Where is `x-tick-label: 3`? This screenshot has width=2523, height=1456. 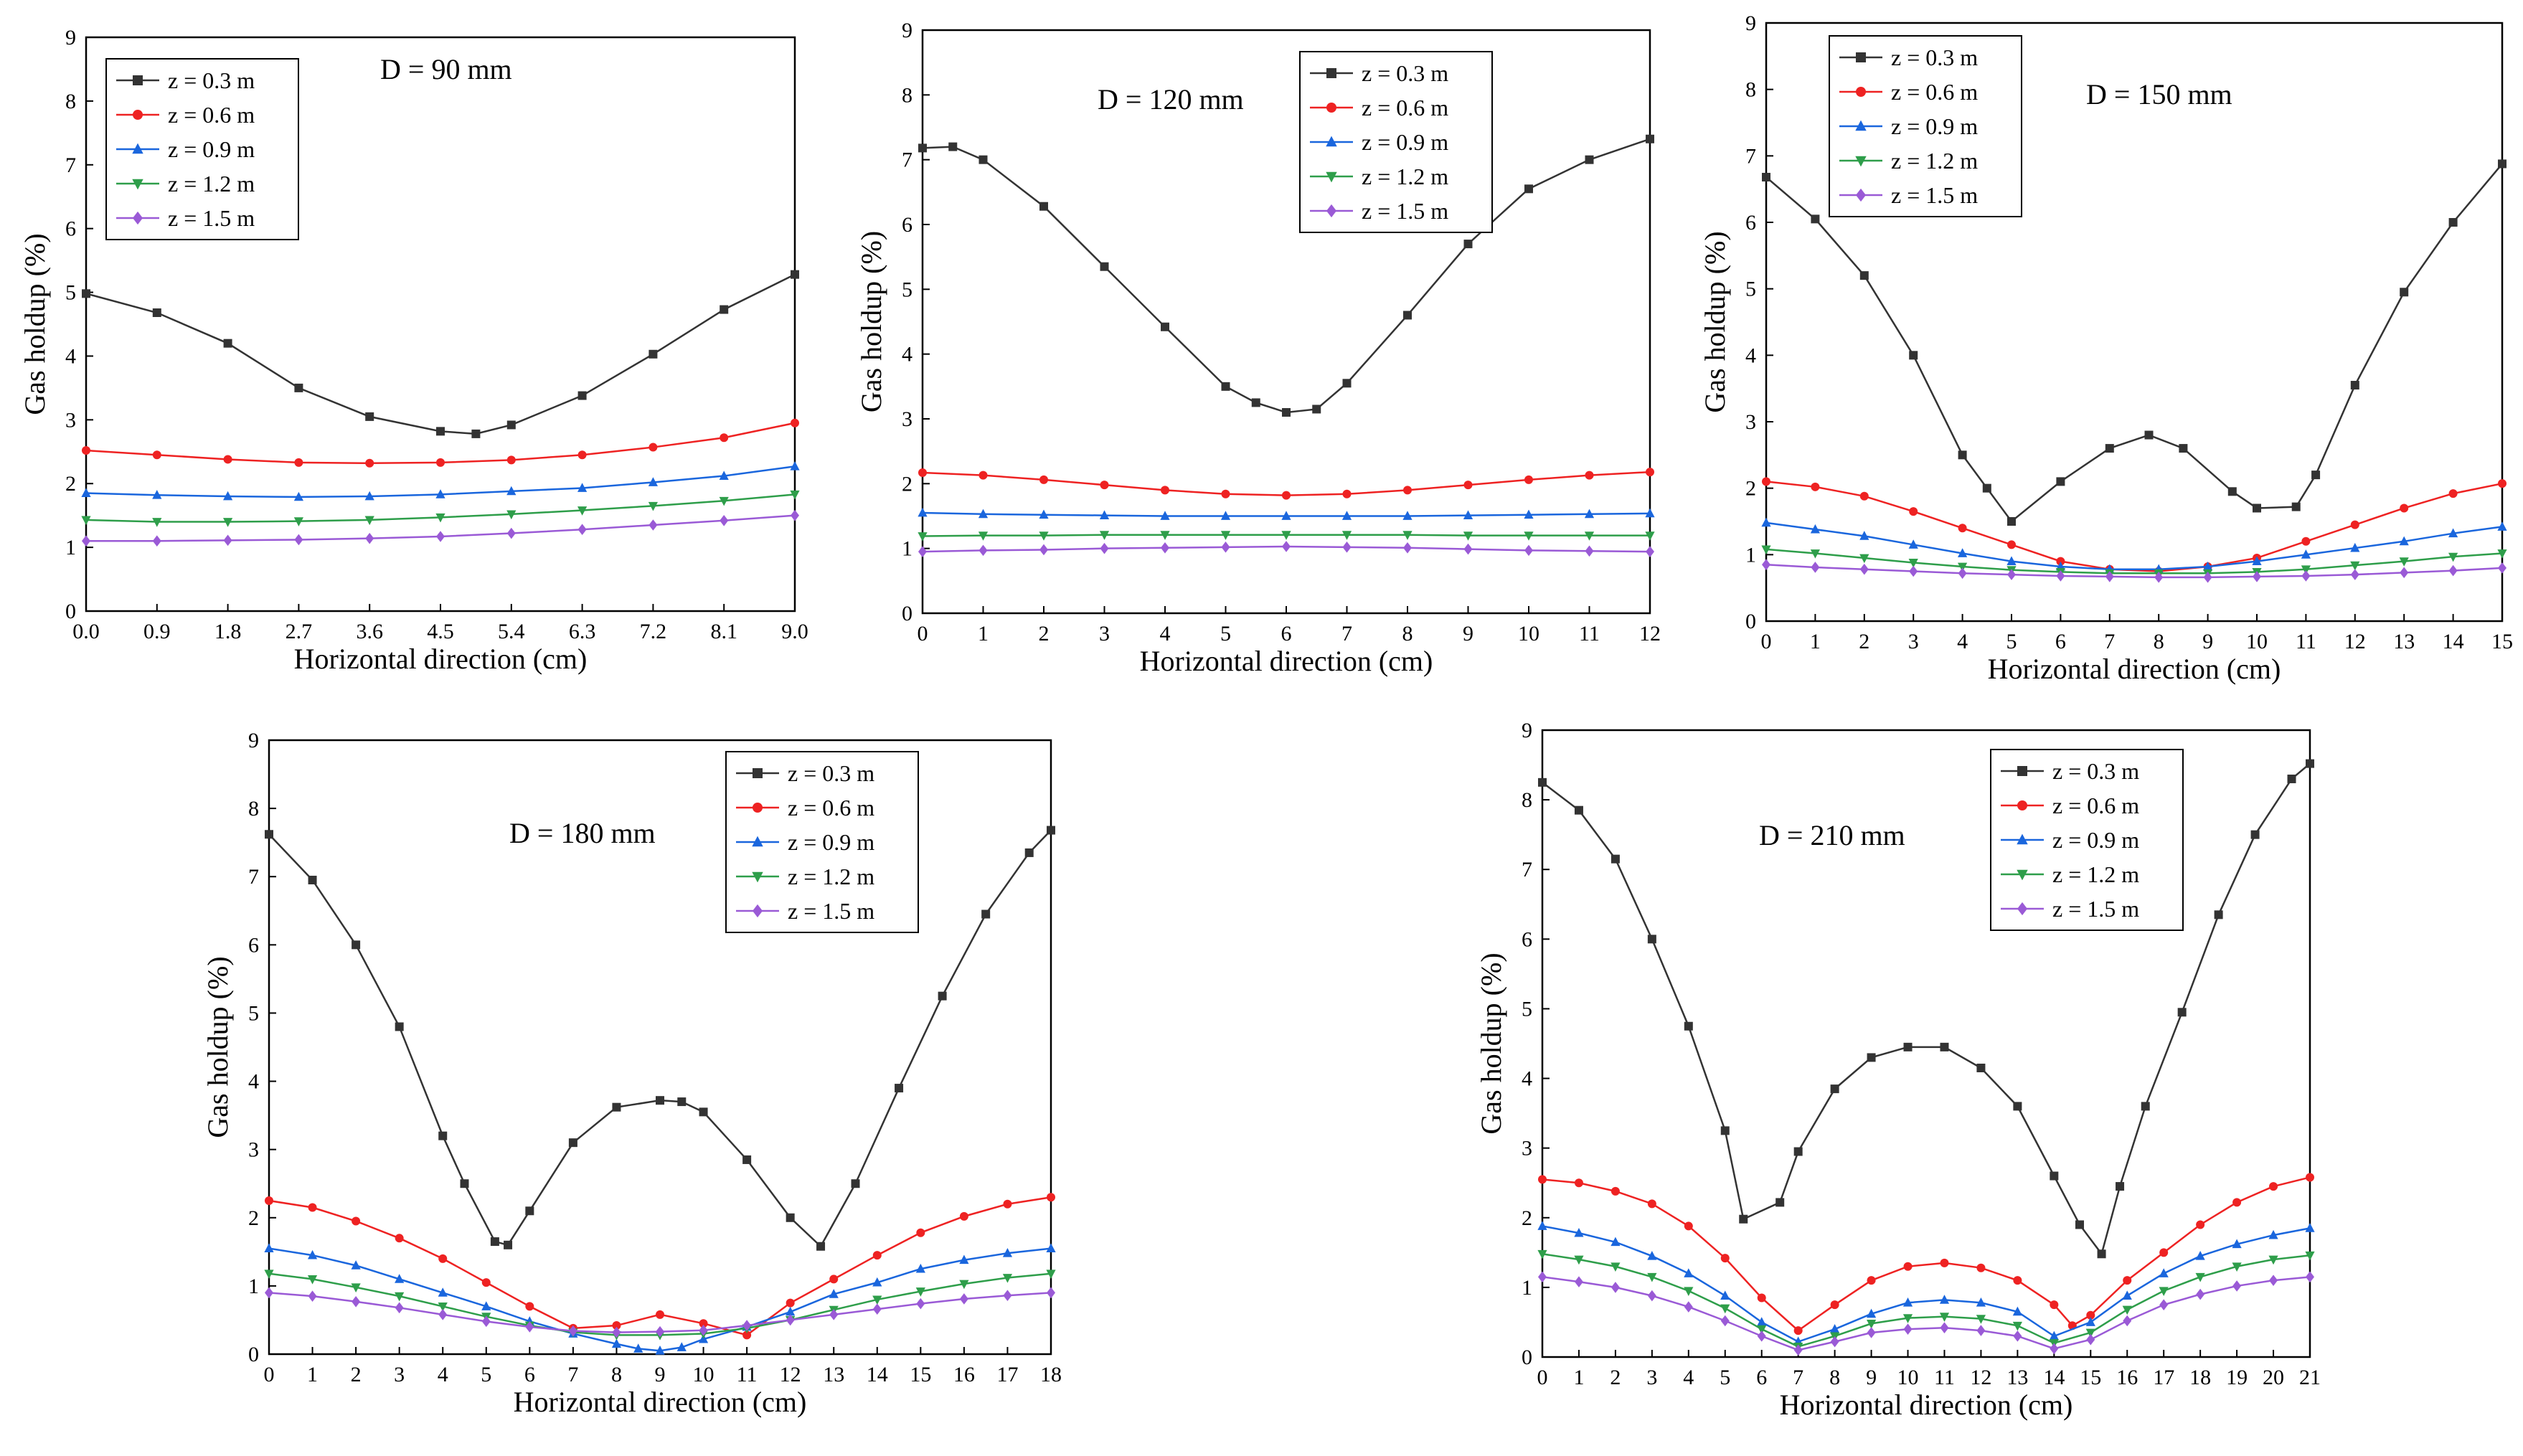 x-tick-label: 3 is located at coordinates (1914, 641).